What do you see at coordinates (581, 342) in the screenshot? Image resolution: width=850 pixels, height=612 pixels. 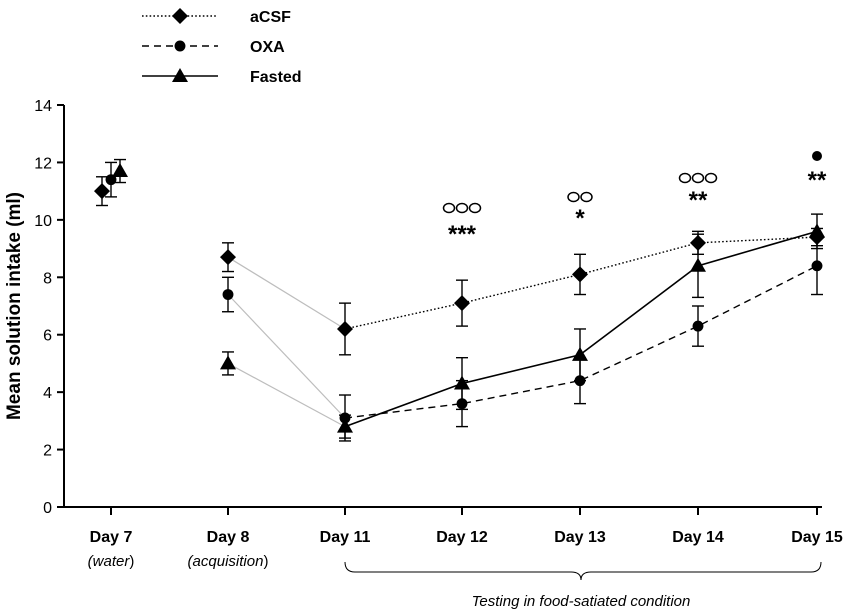 I see `series-line-oxa` at bounding box center [581, 342].